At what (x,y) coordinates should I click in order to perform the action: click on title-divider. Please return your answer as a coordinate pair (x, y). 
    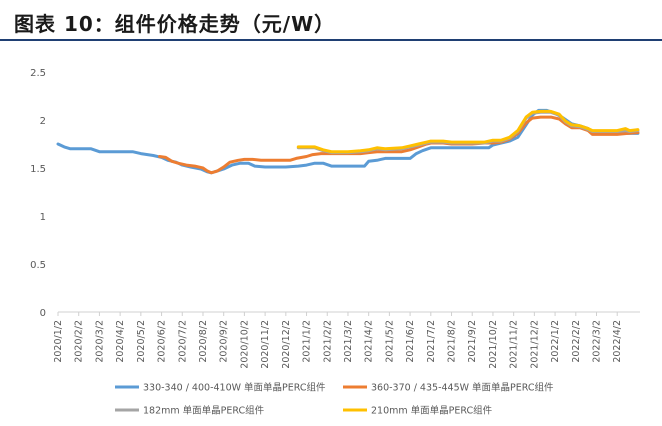
    Looking at the image, I should click on (331, 40).